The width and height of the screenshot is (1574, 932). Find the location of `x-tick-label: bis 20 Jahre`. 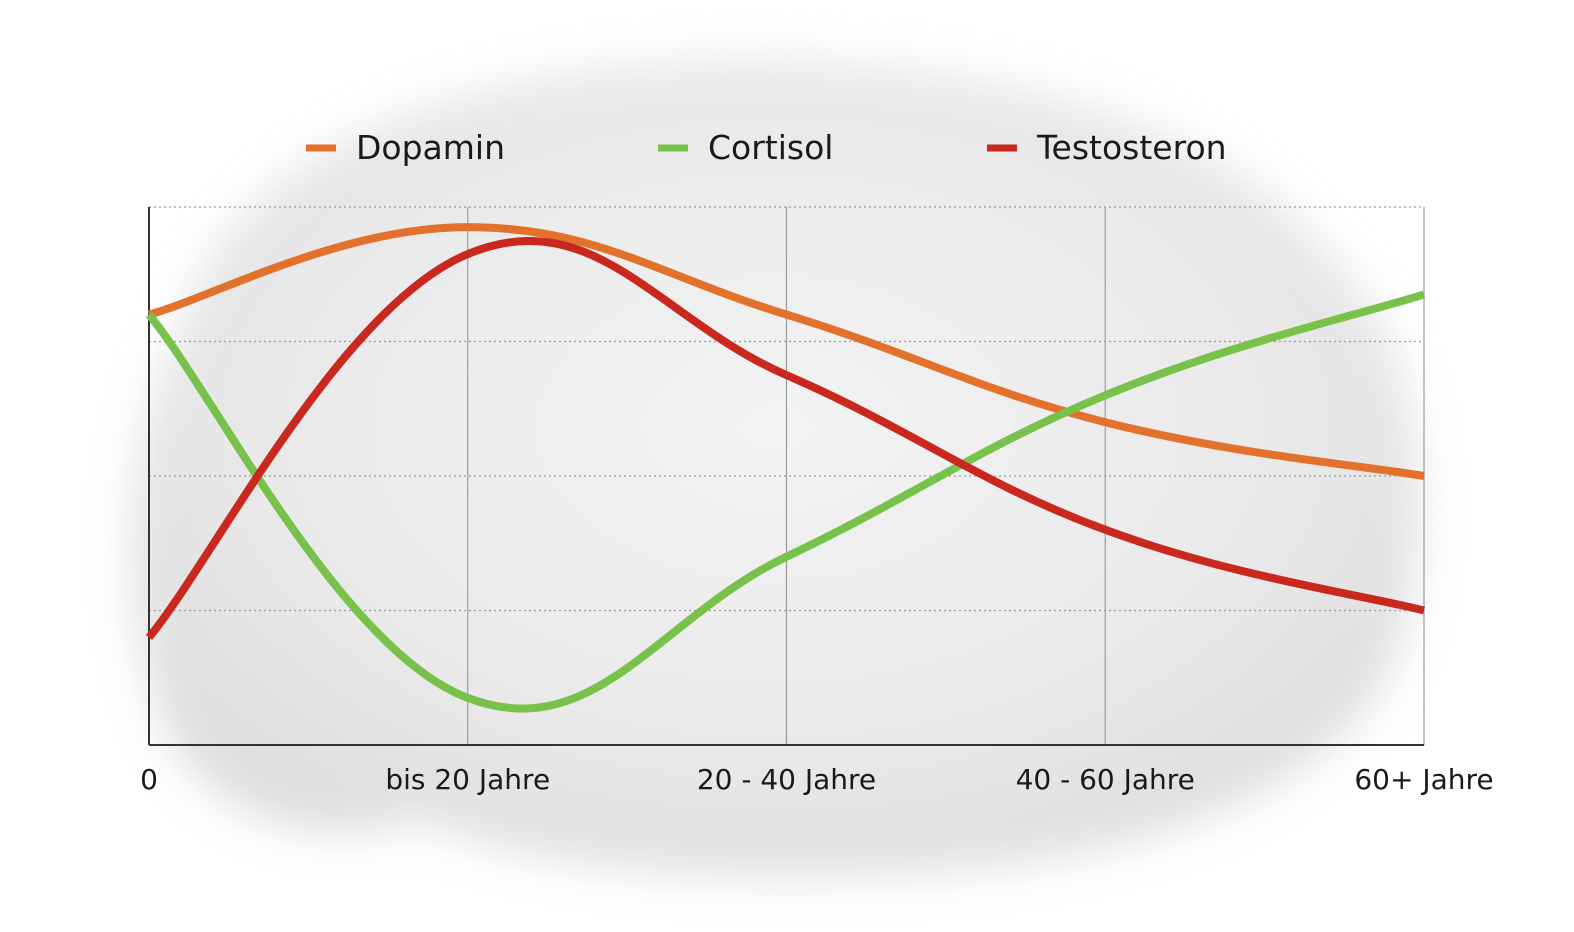

x-tick-label: bis 20 Jahre is located at coordinates (467, 779).